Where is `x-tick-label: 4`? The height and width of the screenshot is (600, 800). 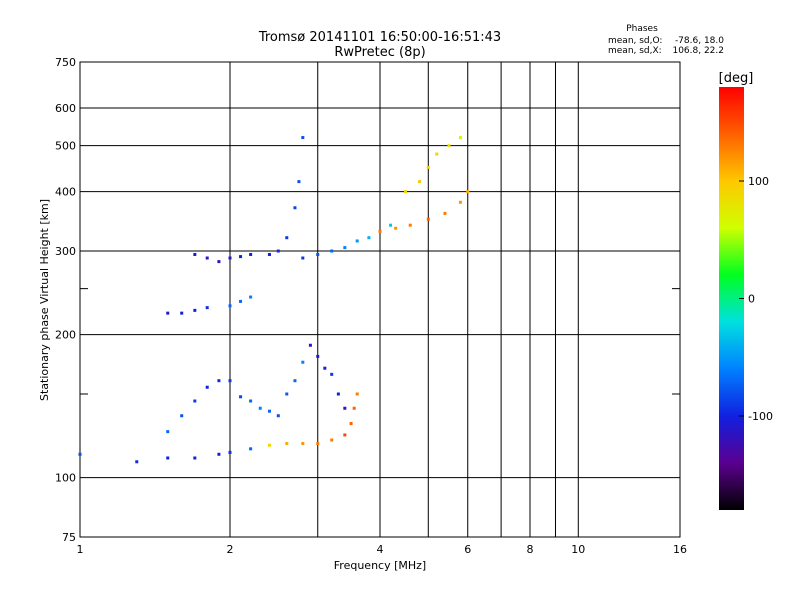
x-tick-label: 4 is located at coordinates (380, 549).